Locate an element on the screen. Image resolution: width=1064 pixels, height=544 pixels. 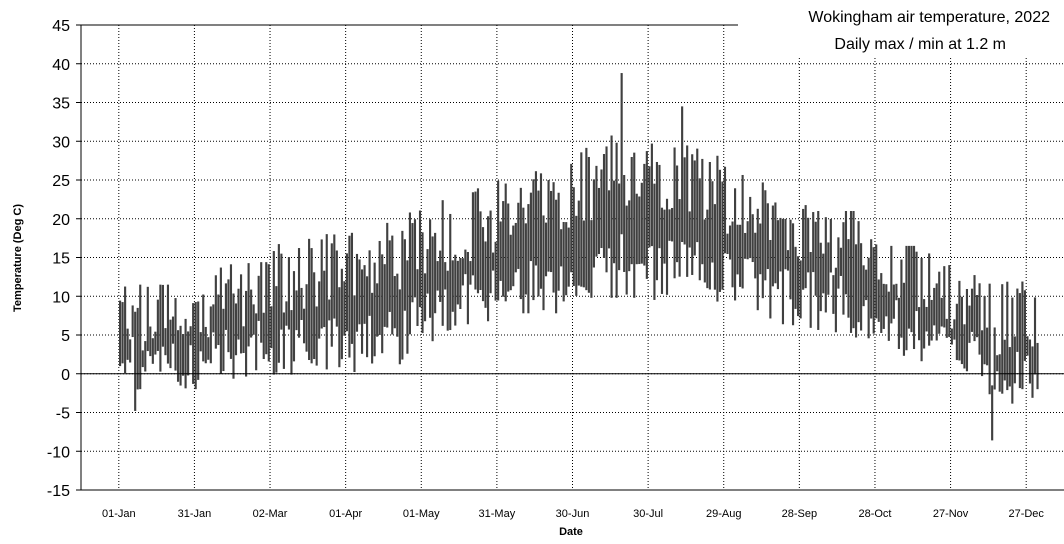
y-tick-label: 20 is located at coordinates (61, 220).